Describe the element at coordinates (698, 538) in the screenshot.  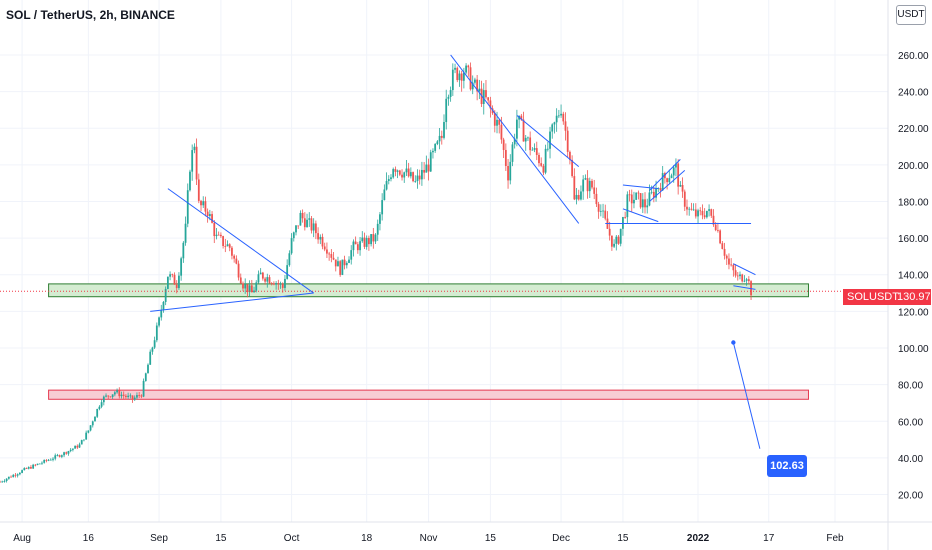
I see `x-tick-label: 2022` at that location.